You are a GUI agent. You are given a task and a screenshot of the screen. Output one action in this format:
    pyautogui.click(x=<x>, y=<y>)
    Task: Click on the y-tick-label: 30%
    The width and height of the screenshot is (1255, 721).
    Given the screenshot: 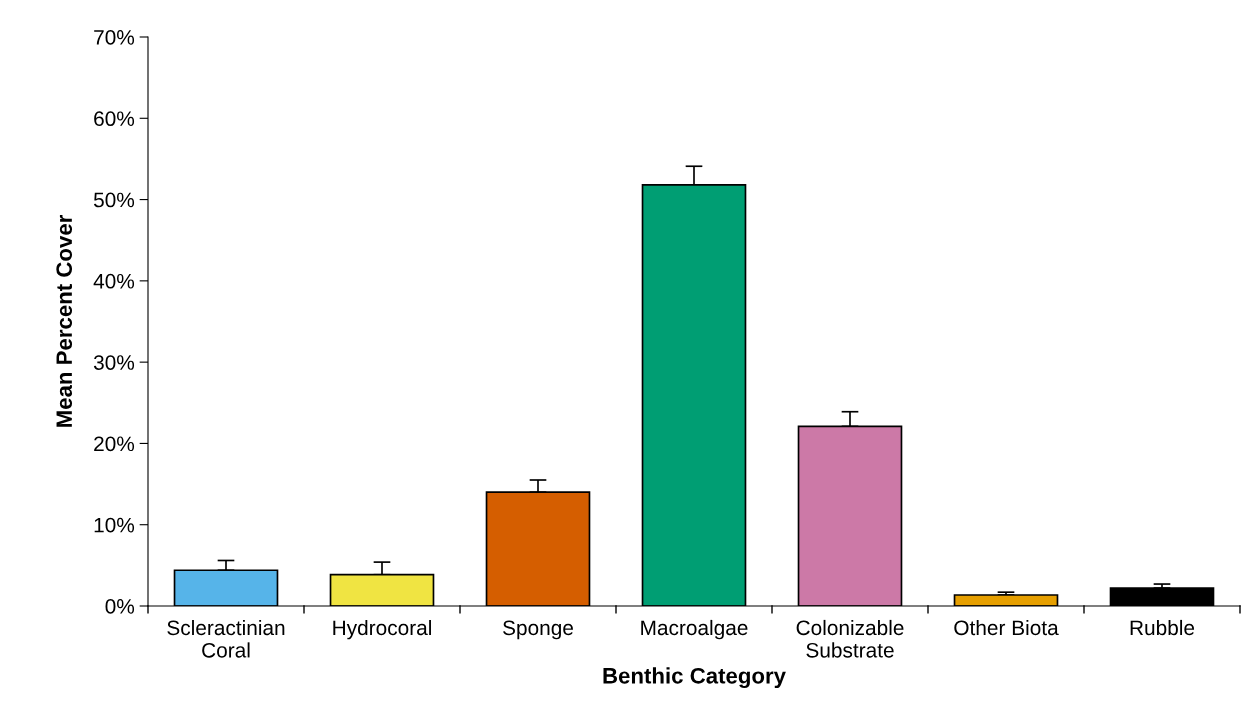 What is the action you would take?
    pyautogui.click(x=114, y=362)
    